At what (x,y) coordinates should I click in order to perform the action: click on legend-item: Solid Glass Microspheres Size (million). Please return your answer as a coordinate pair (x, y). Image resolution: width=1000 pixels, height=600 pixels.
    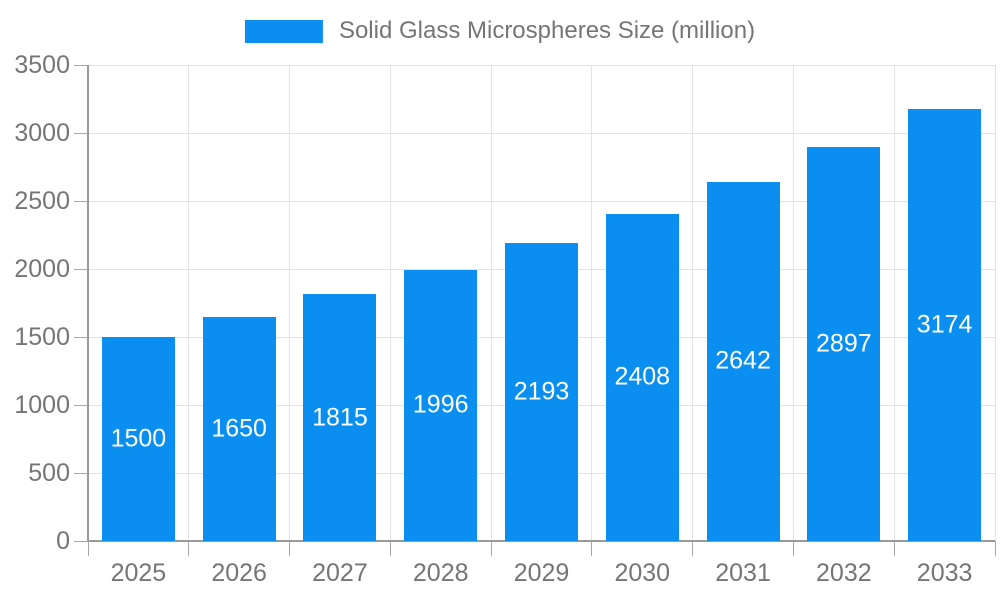
    Looking at the image, I should click on (500, 31).